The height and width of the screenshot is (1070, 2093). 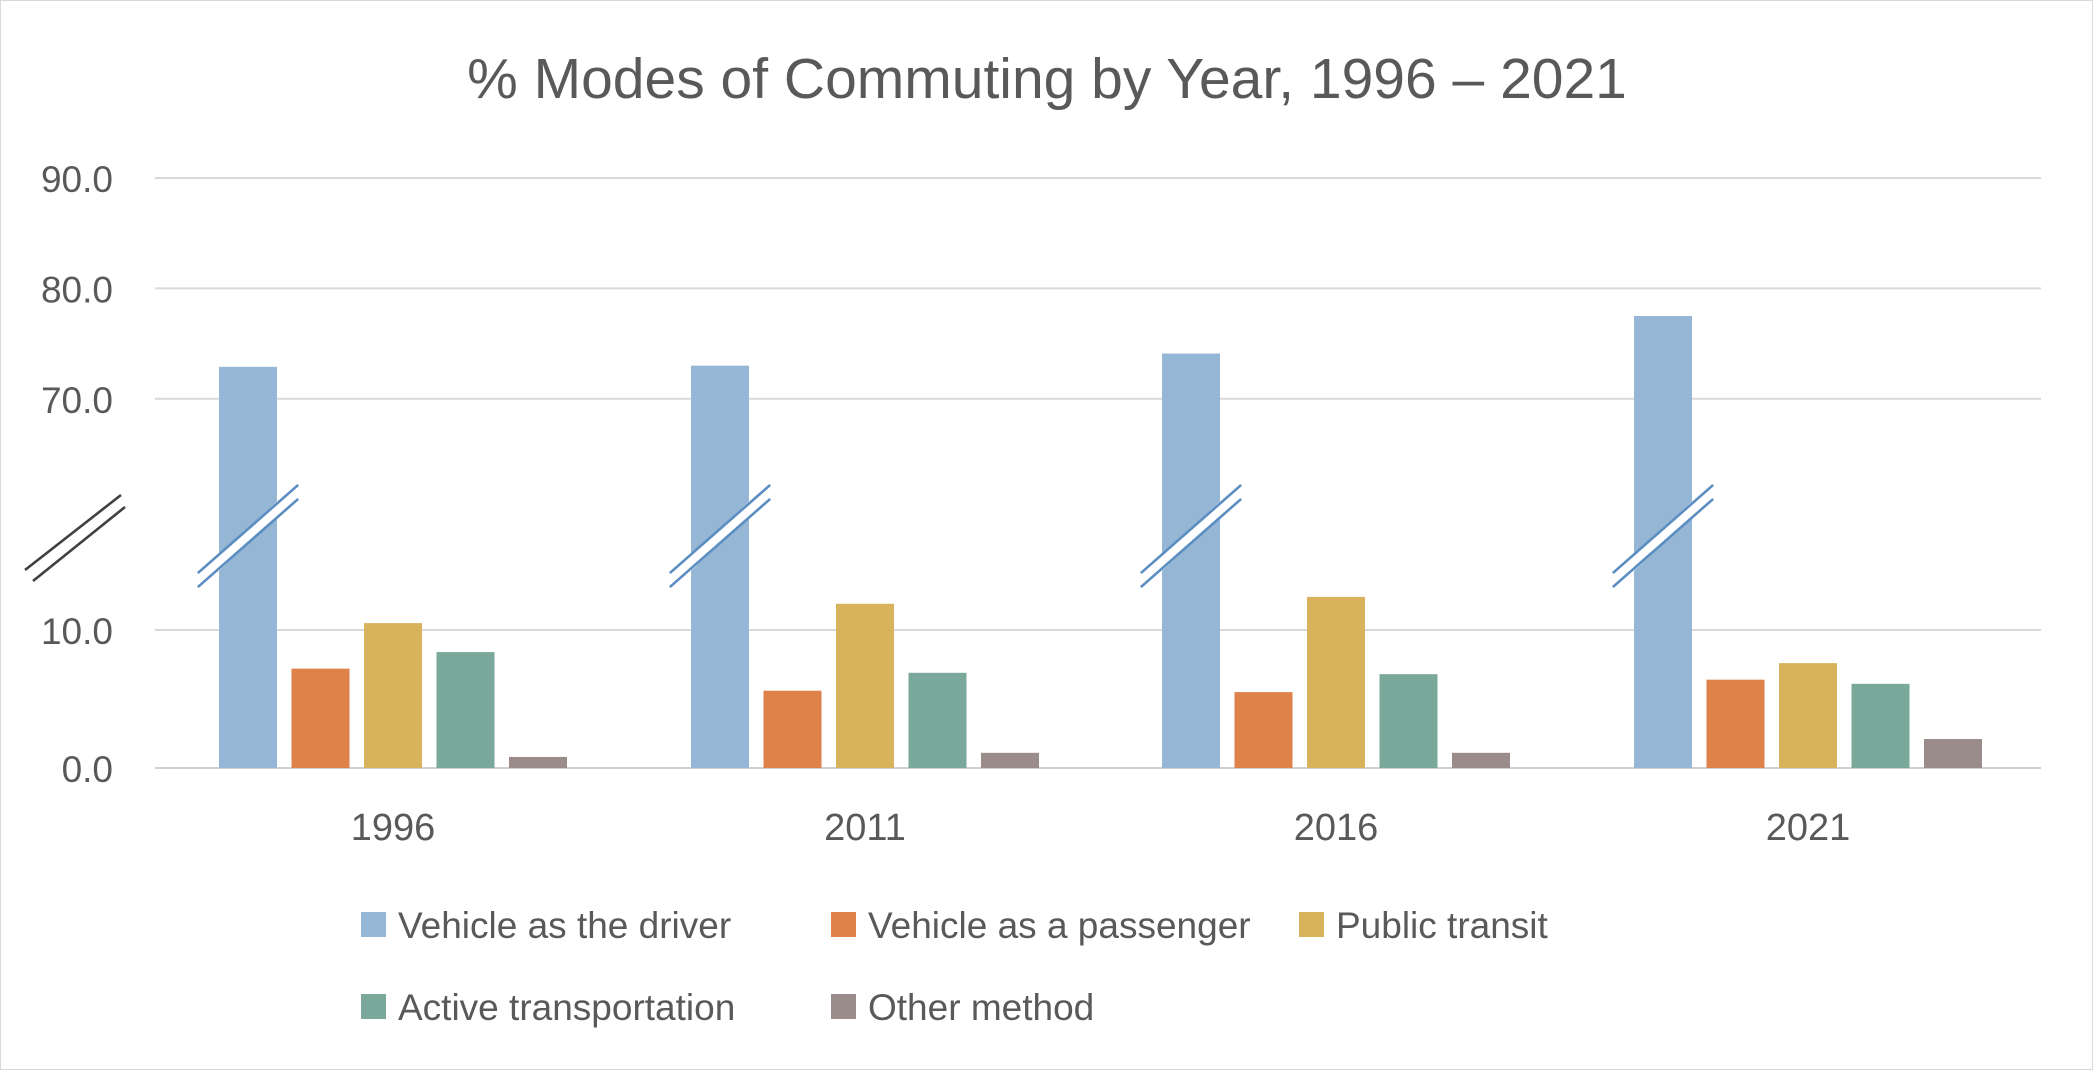 What do you see at coordinates (564, 925) in the screenshot?
I see `legend-label: Vehicle as the driver` at bounding box center [564, 925].